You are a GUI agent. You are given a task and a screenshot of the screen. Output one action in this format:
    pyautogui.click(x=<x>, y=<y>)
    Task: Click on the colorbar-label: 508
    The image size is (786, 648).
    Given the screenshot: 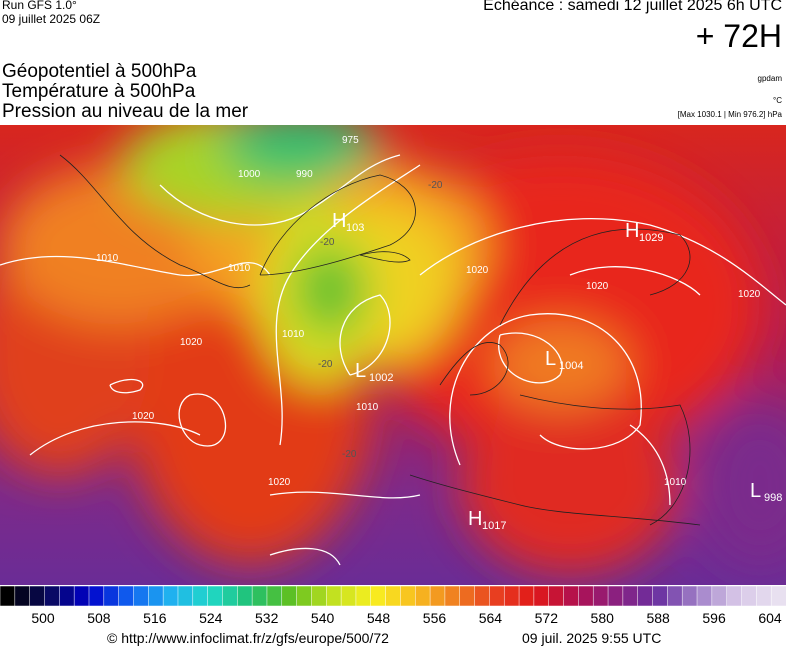 What is the action you would take?
    pyautogui.click(x=99, y=618)
    